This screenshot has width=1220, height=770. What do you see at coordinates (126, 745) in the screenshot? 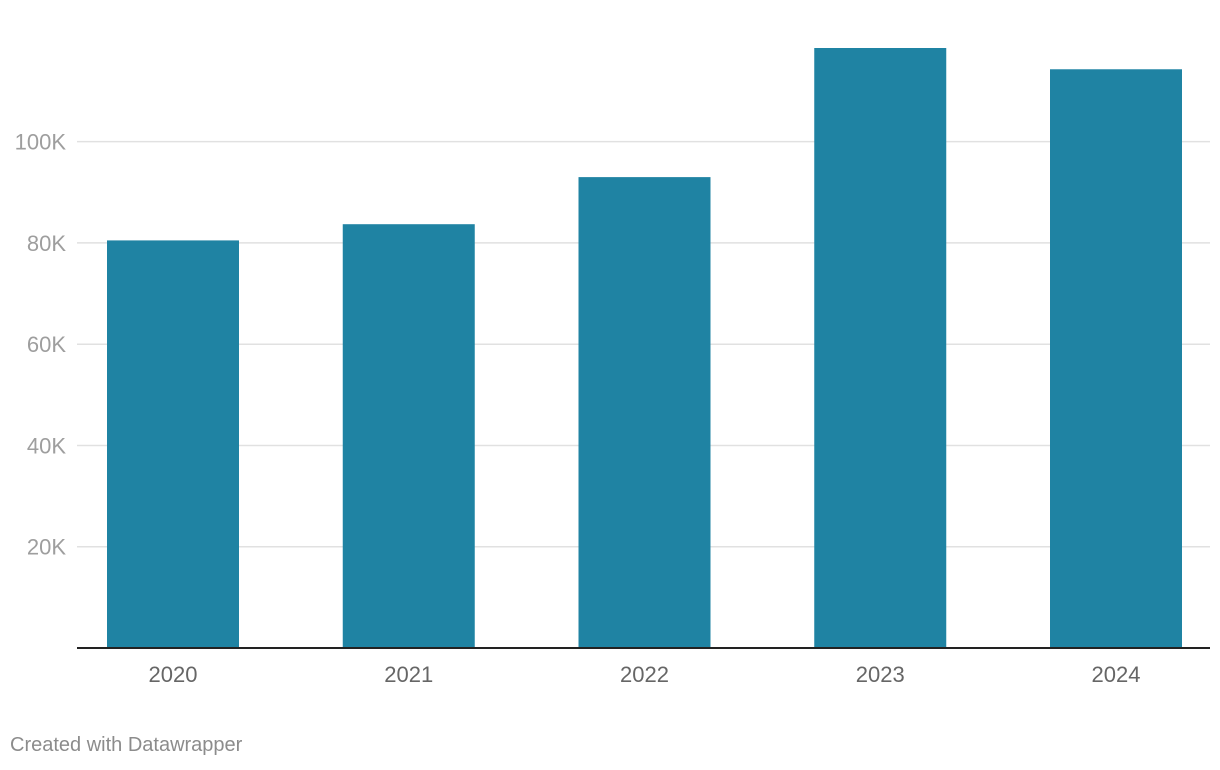
I see `datawrapper-credit: Created with Datawrapper` at bounding box center [126, 745].